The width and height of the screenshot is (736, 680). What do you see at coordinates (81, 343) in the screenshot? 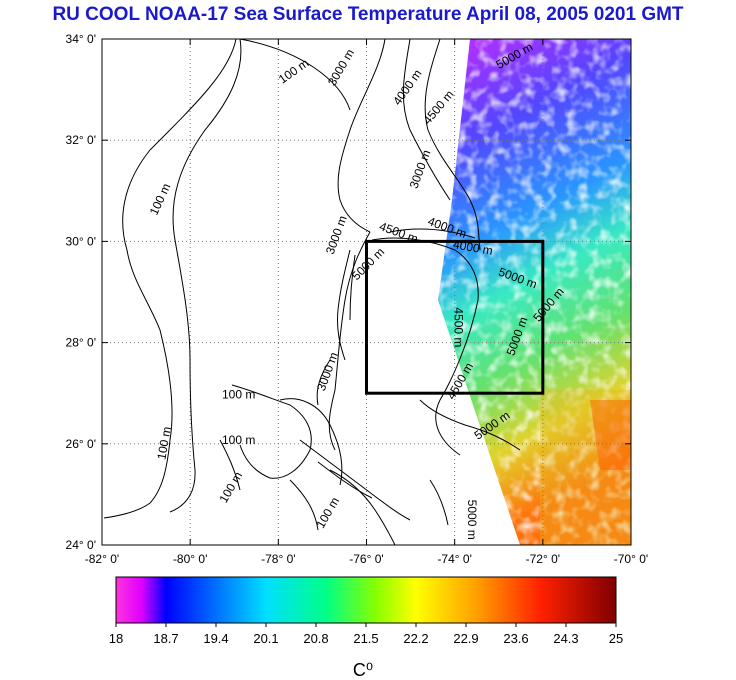
I see `lat-tick-label: 28° 0'` at bounding box center [81, 343].